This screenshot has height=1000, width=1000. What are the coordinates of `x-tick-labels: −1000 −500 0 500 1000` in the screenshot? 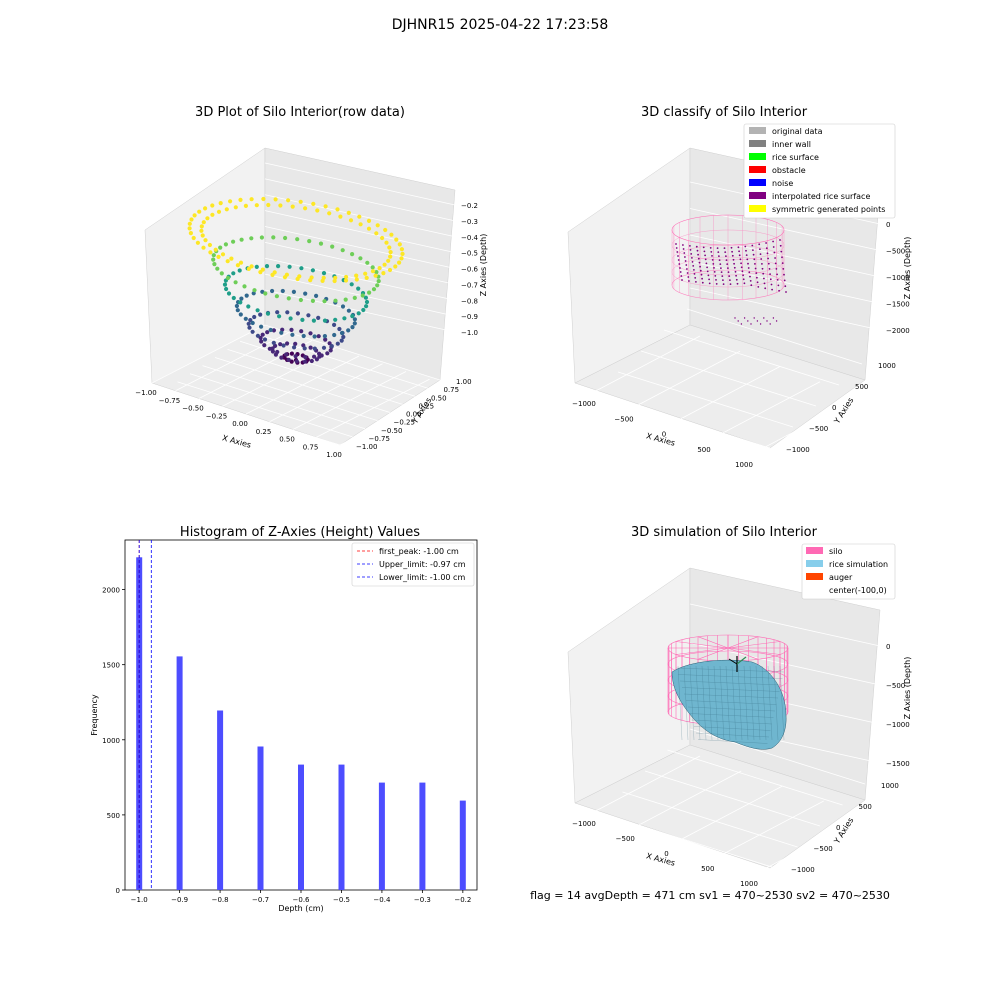 It's located at (665, 854).